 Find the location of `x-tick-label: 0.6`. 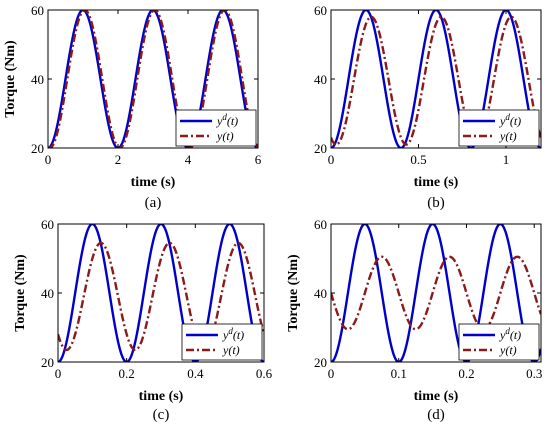

x-tick-label: 0.6 is located at coordinates (264, 373).